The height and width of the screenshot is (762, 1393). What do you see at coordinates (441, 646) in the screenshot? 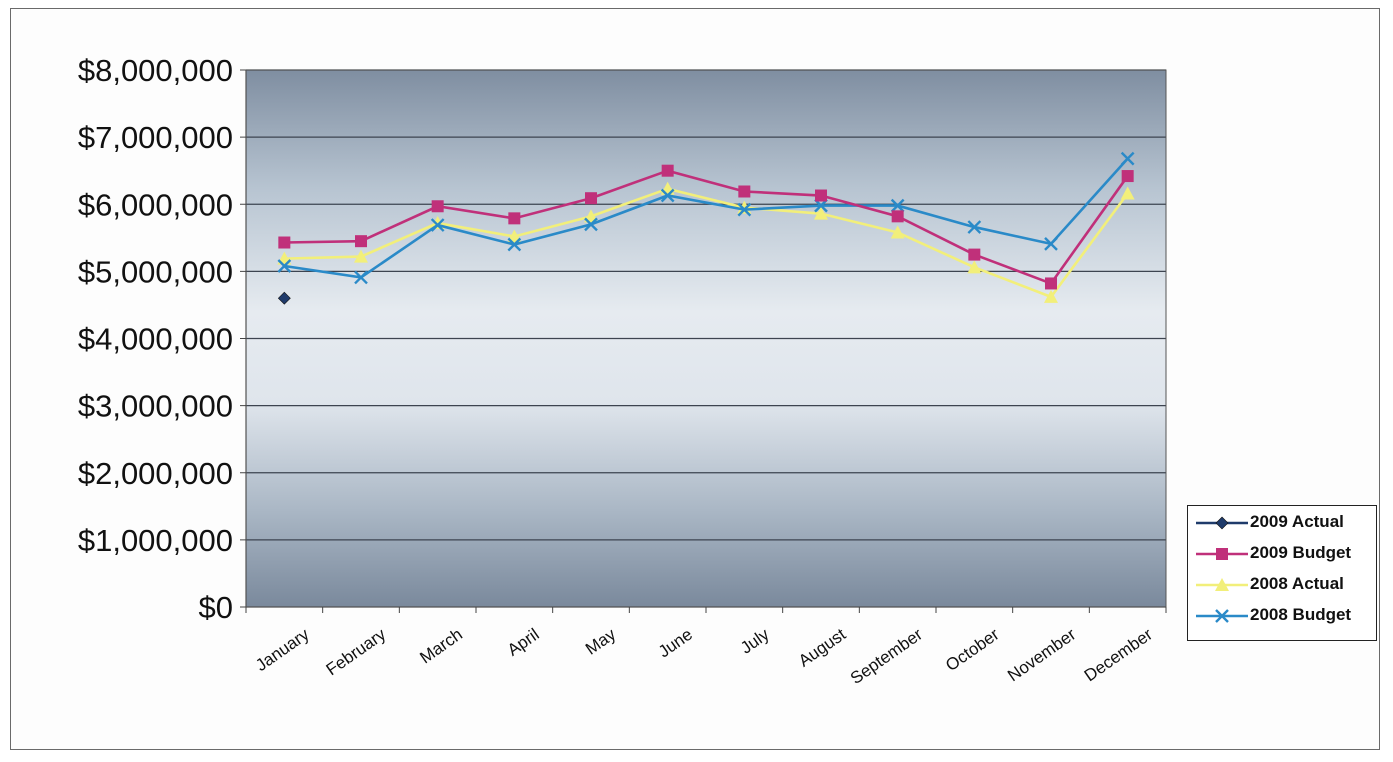
I see `x-tick-label: March` at bounding box center [441, 646].